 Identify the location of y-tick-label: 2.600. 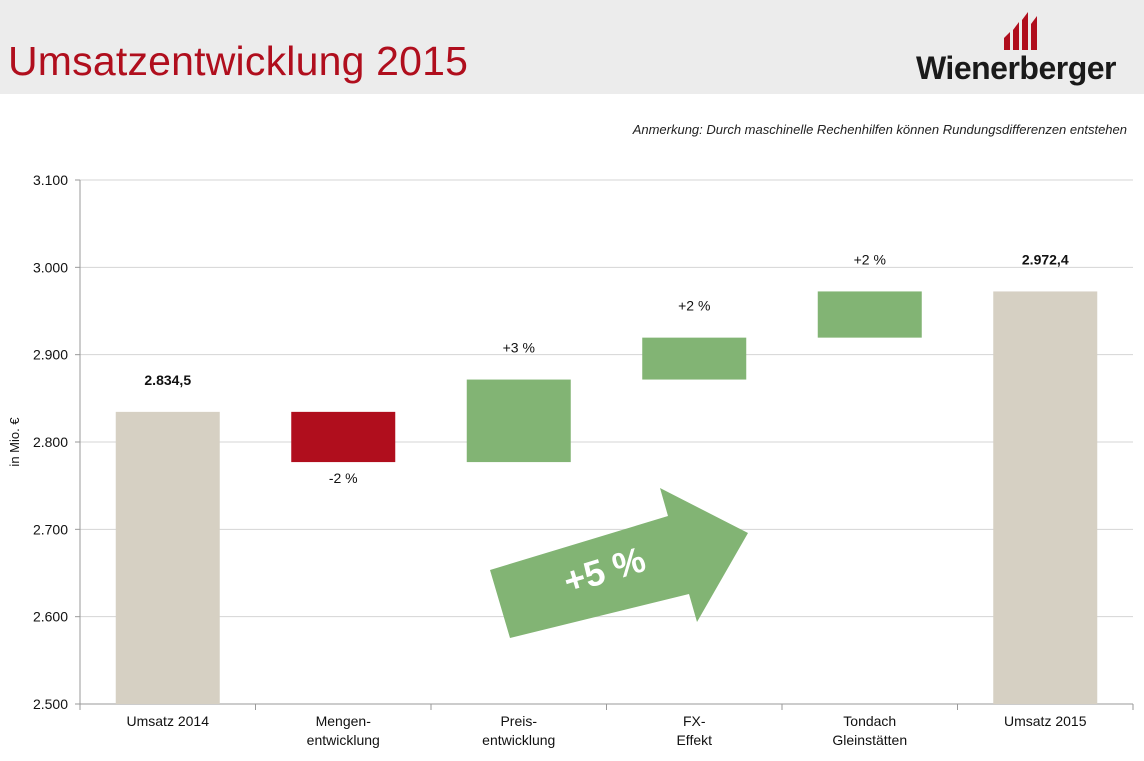
(50, 617).